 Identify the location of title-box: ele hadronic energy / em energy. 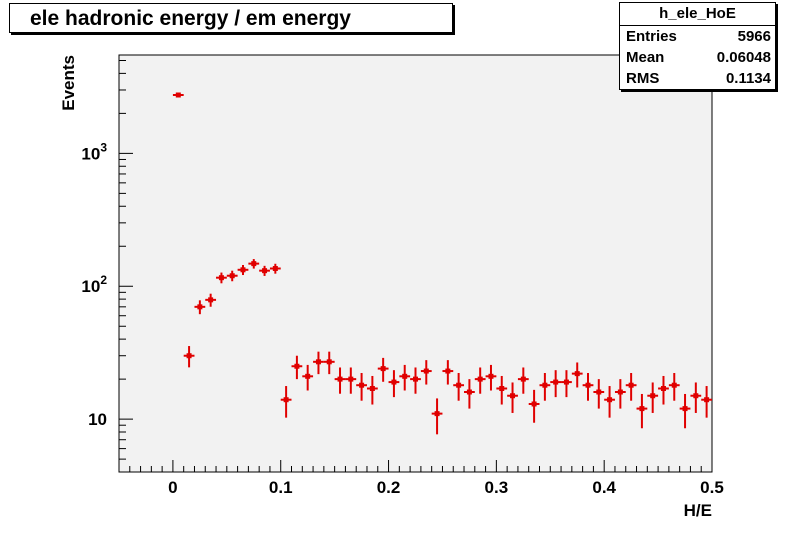
(231, 18).